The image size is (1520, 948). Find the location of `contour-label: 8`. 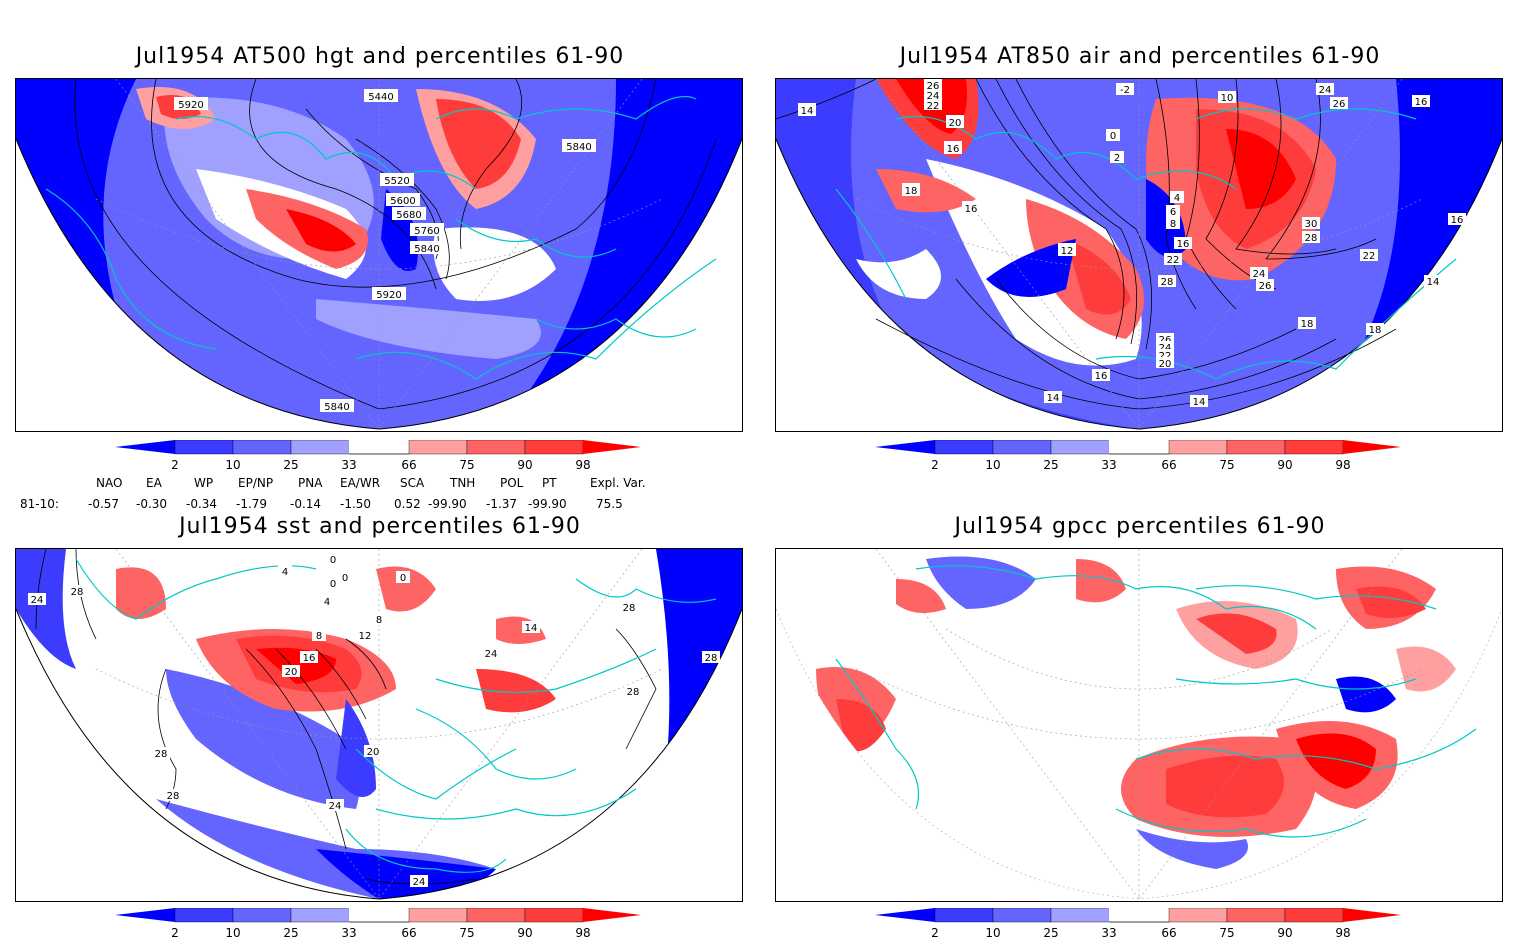

contour-label: 8 is located at coordinates (379, 620).